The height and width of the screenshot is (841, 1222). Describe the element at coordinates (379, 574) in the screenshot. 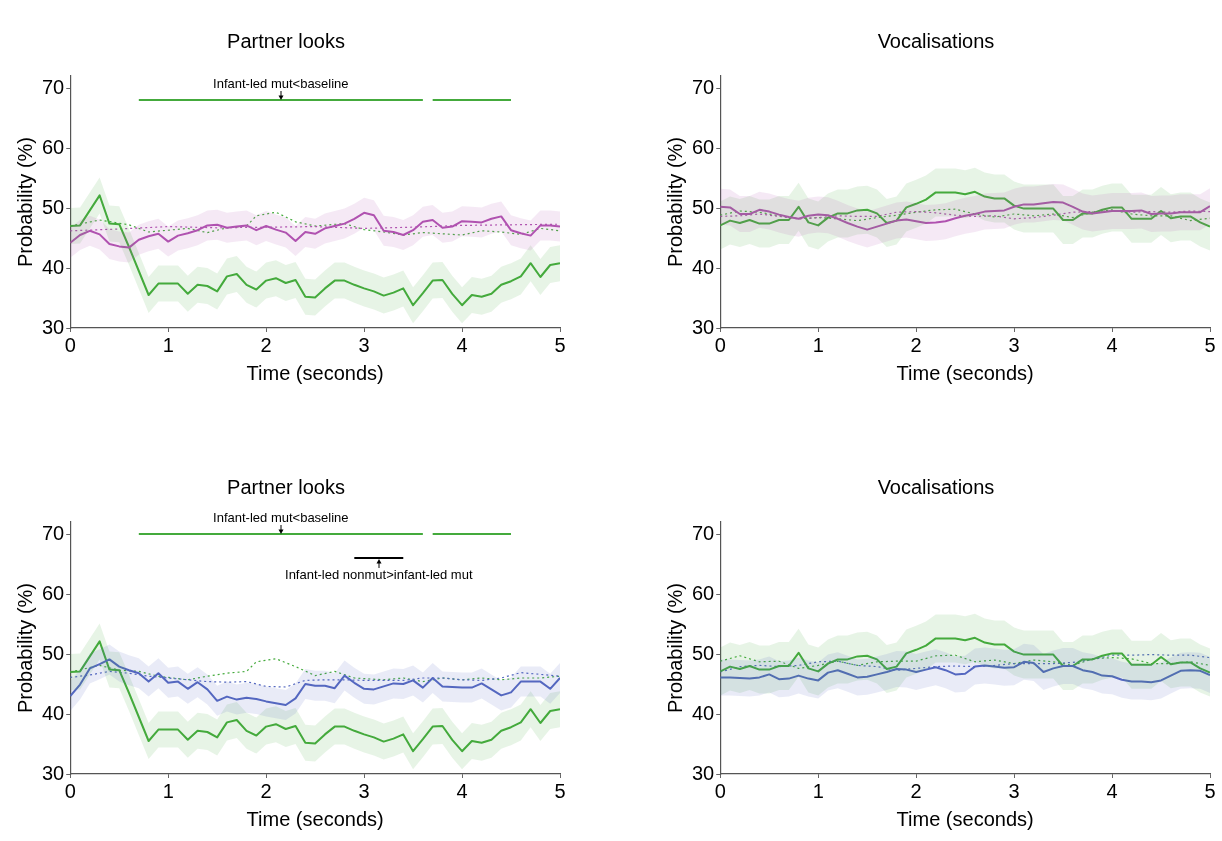

I see `legend-label: Infant-led nonmut>infant-led mut` at that location.